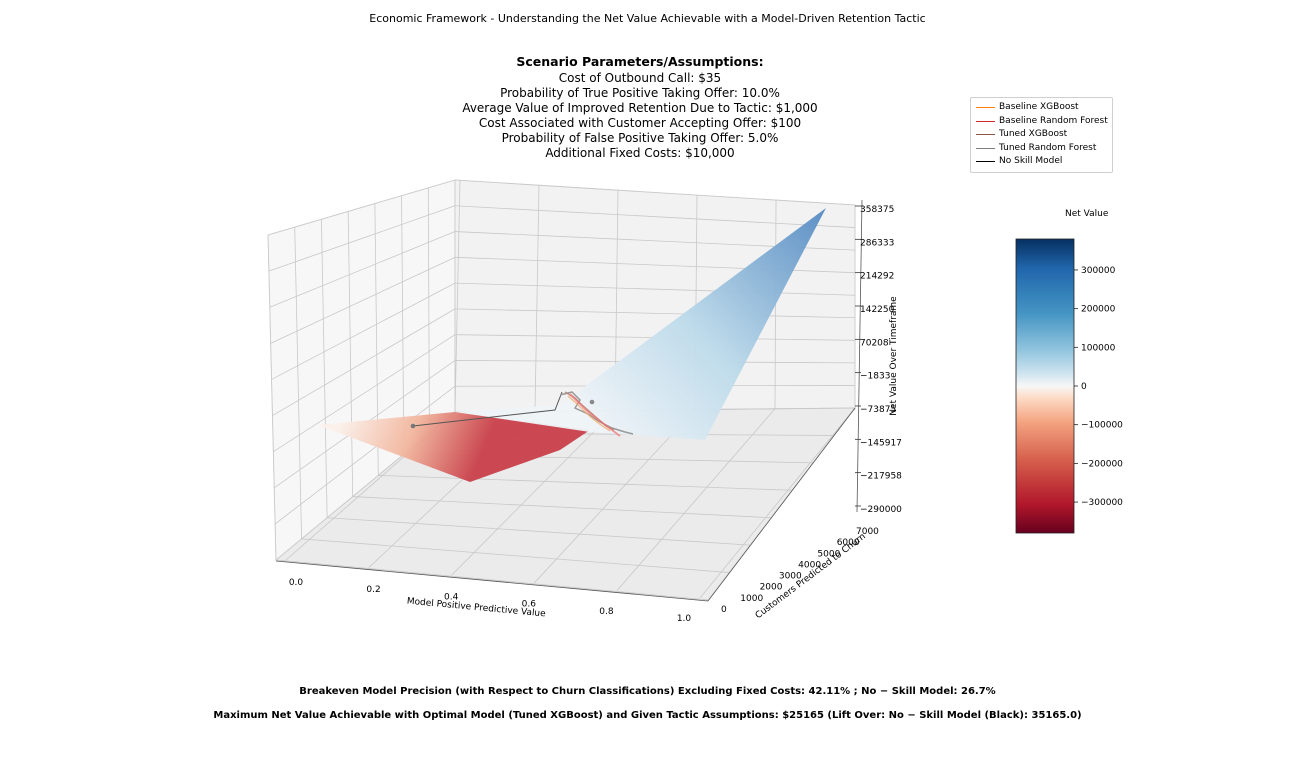 This screenshot has height=777, width=1295. Describe the element at coordinates (848, 543) in the screenshot. I see `y-tick-label: 6000` at that location.